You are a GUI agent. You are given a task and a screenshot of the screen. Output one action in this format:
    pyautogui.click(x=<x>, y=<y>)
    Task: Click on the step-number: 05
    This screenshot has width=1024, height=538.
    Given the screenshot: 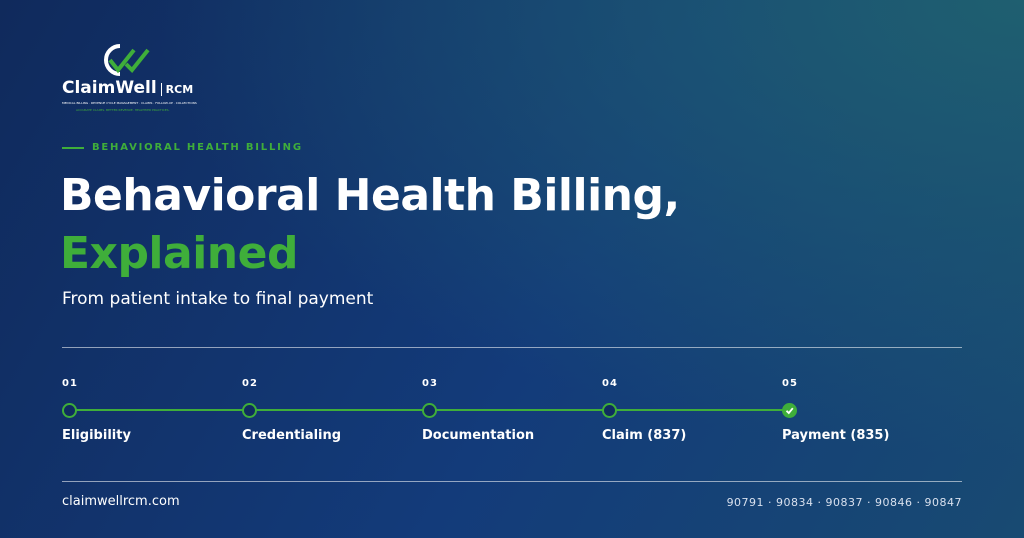 What is the action you would take?
    pyautogui.click(x=790, y=383)
    